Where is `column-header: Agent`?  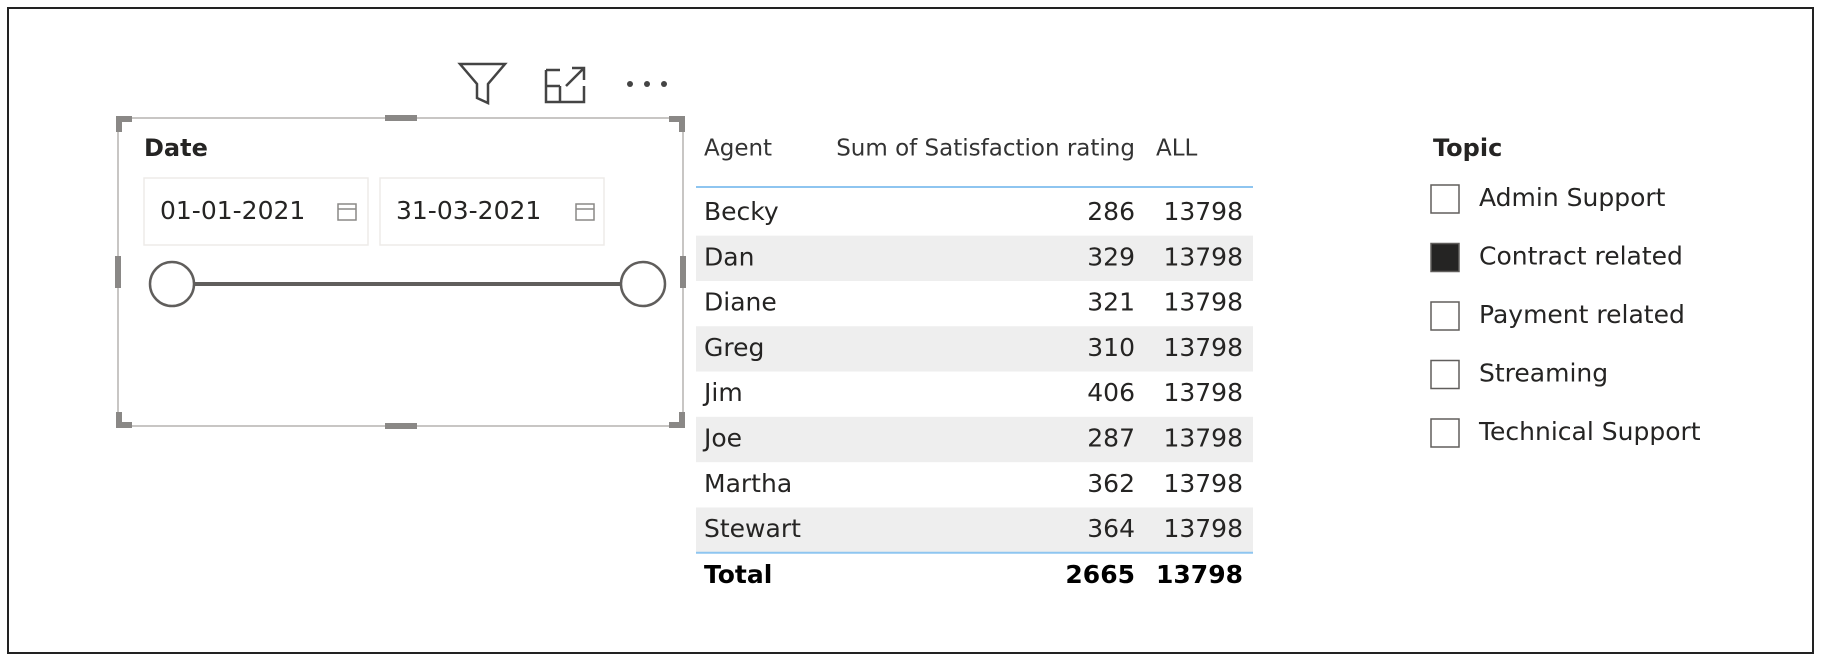
column-header: Agent is located at coordinates (738, 149).